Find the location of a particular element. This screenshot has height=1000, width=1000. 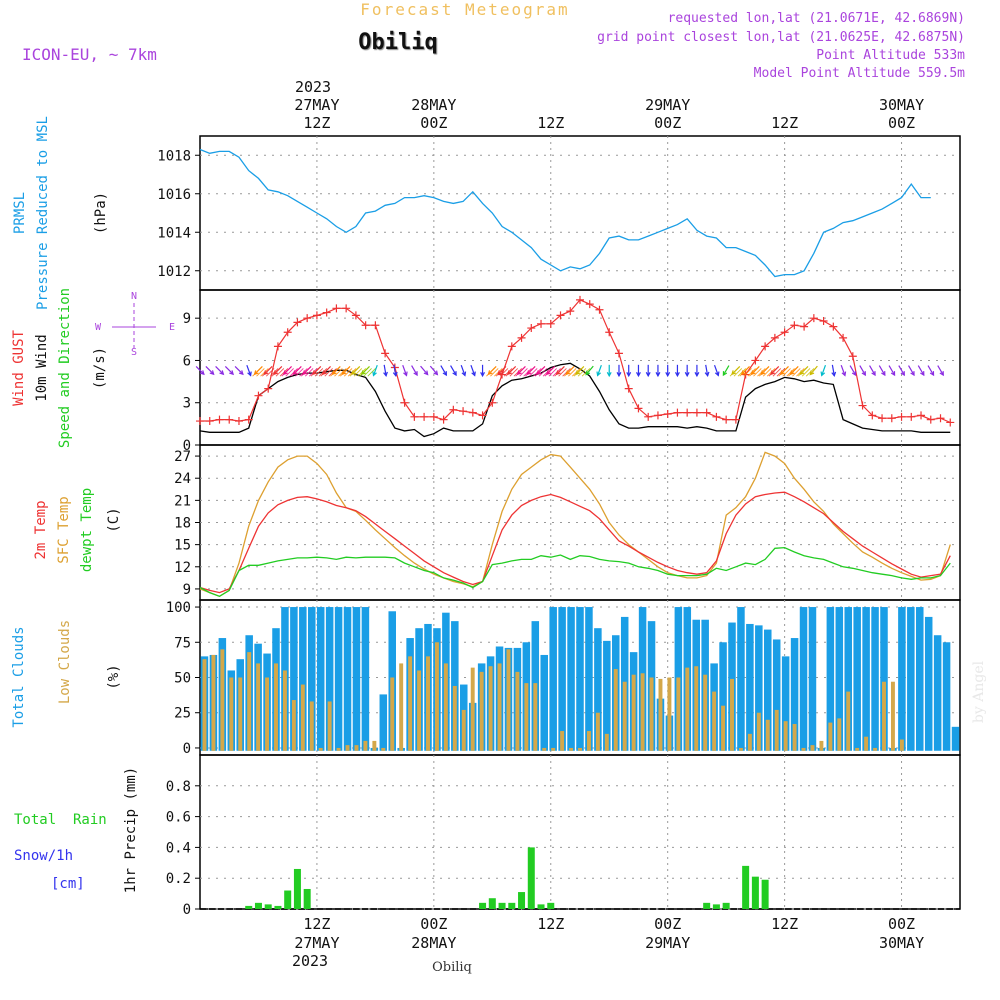

bottom-hour-label: 00Z is located at coordinates (901, 924).